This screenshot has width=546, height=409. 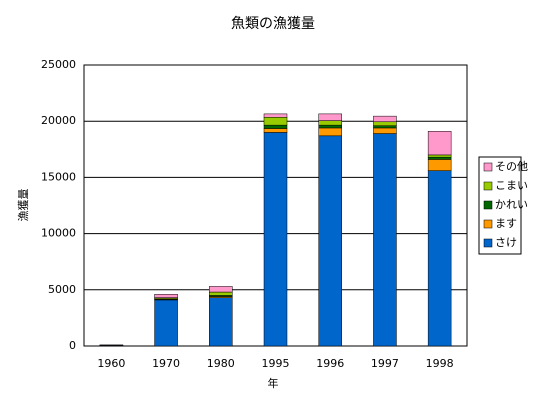 I want to click on x-tick-label: 1996, so click(x=330, y=363).